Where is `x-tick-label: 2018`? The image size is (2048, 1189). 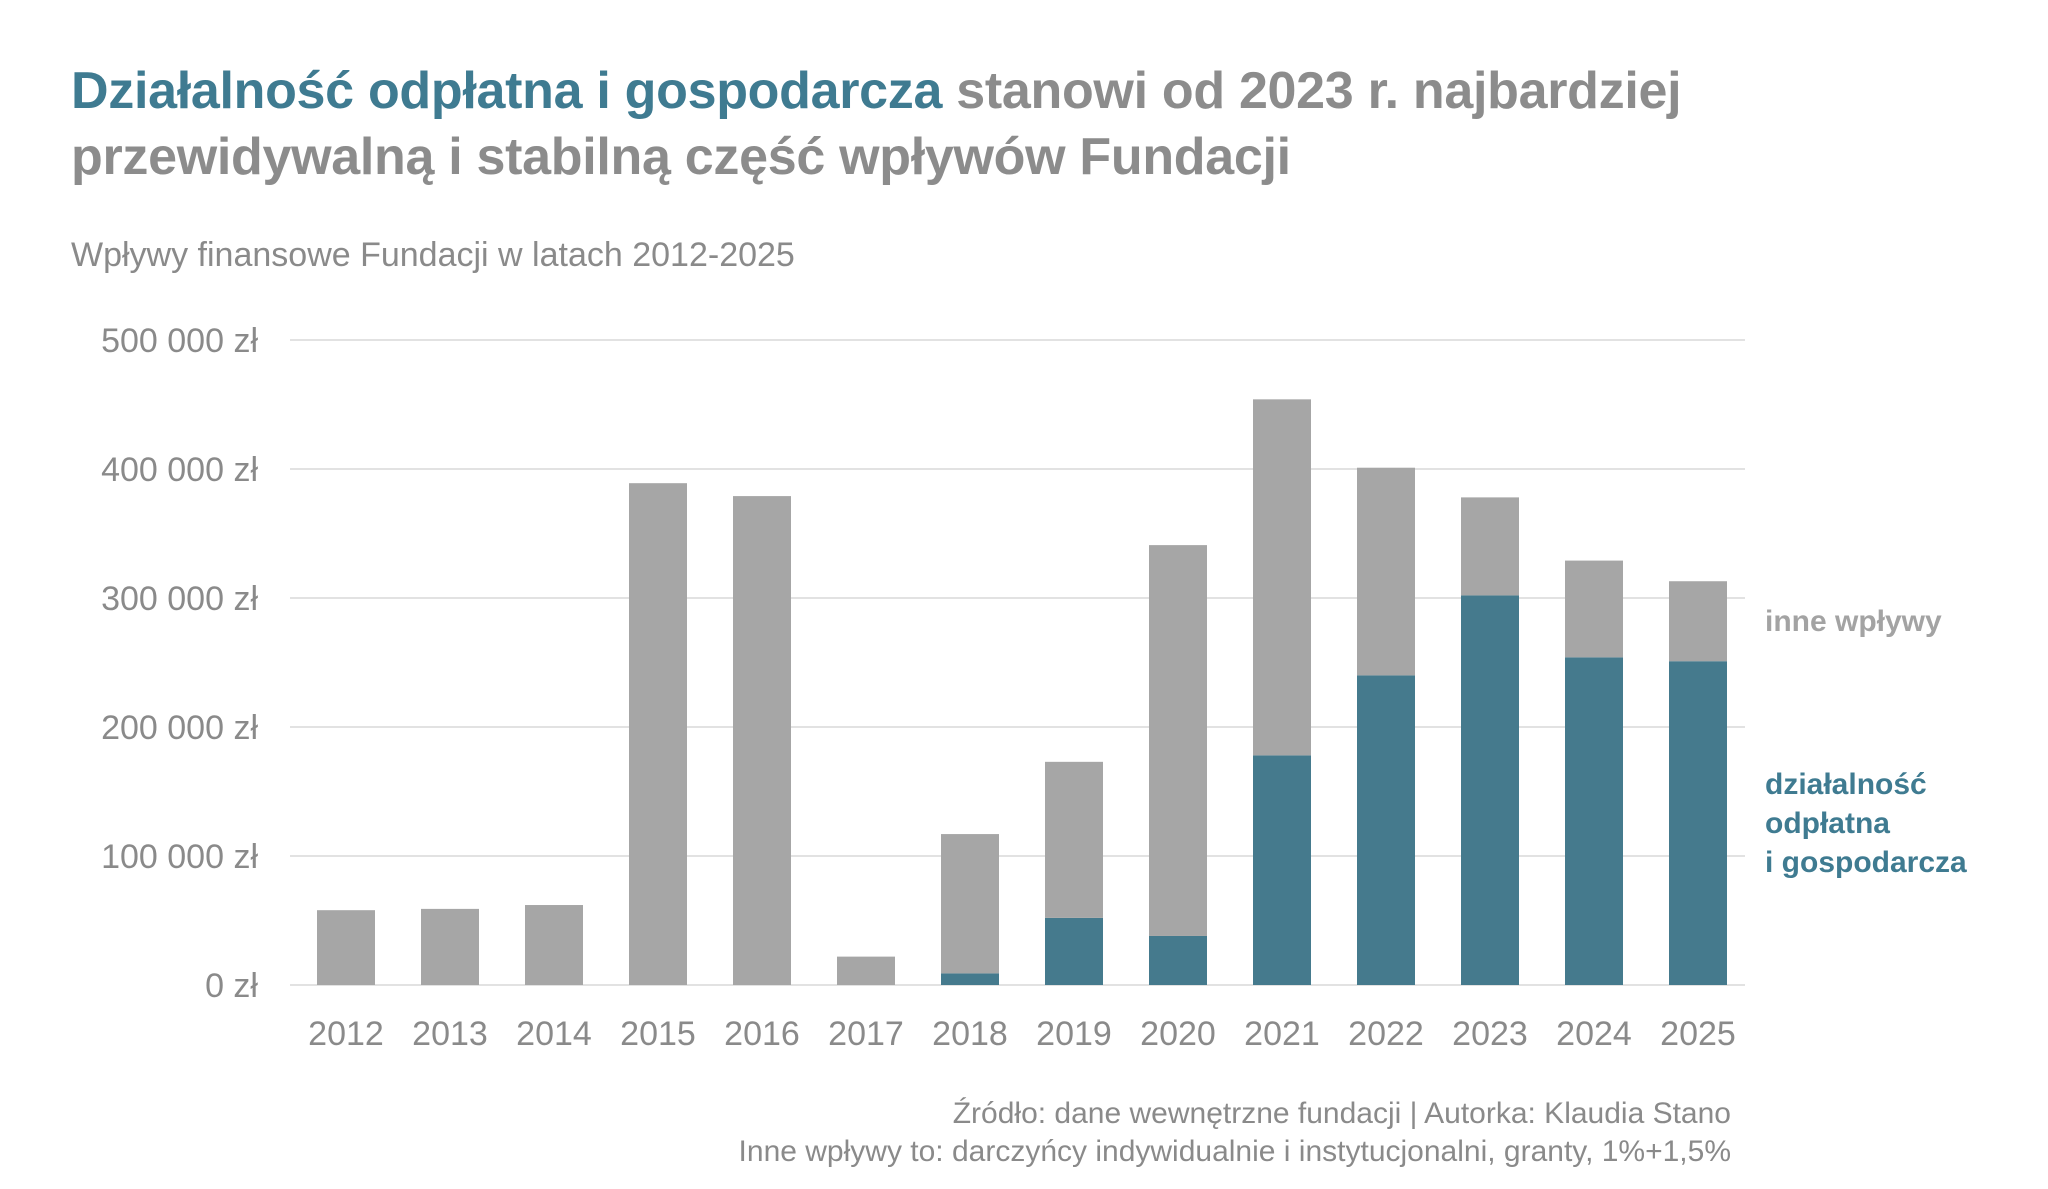
x-tick-label: 2018 is located at coordinates (970, 1034).